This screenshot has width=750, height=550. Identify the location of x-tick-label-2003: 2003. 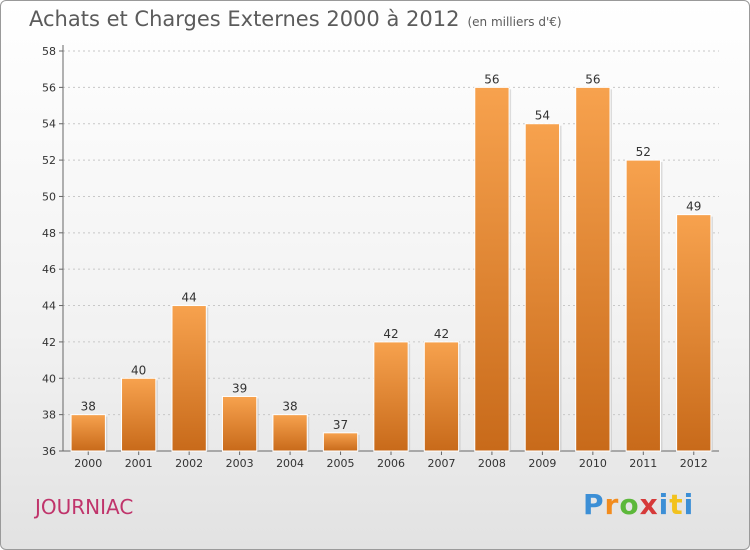
(240, 463).